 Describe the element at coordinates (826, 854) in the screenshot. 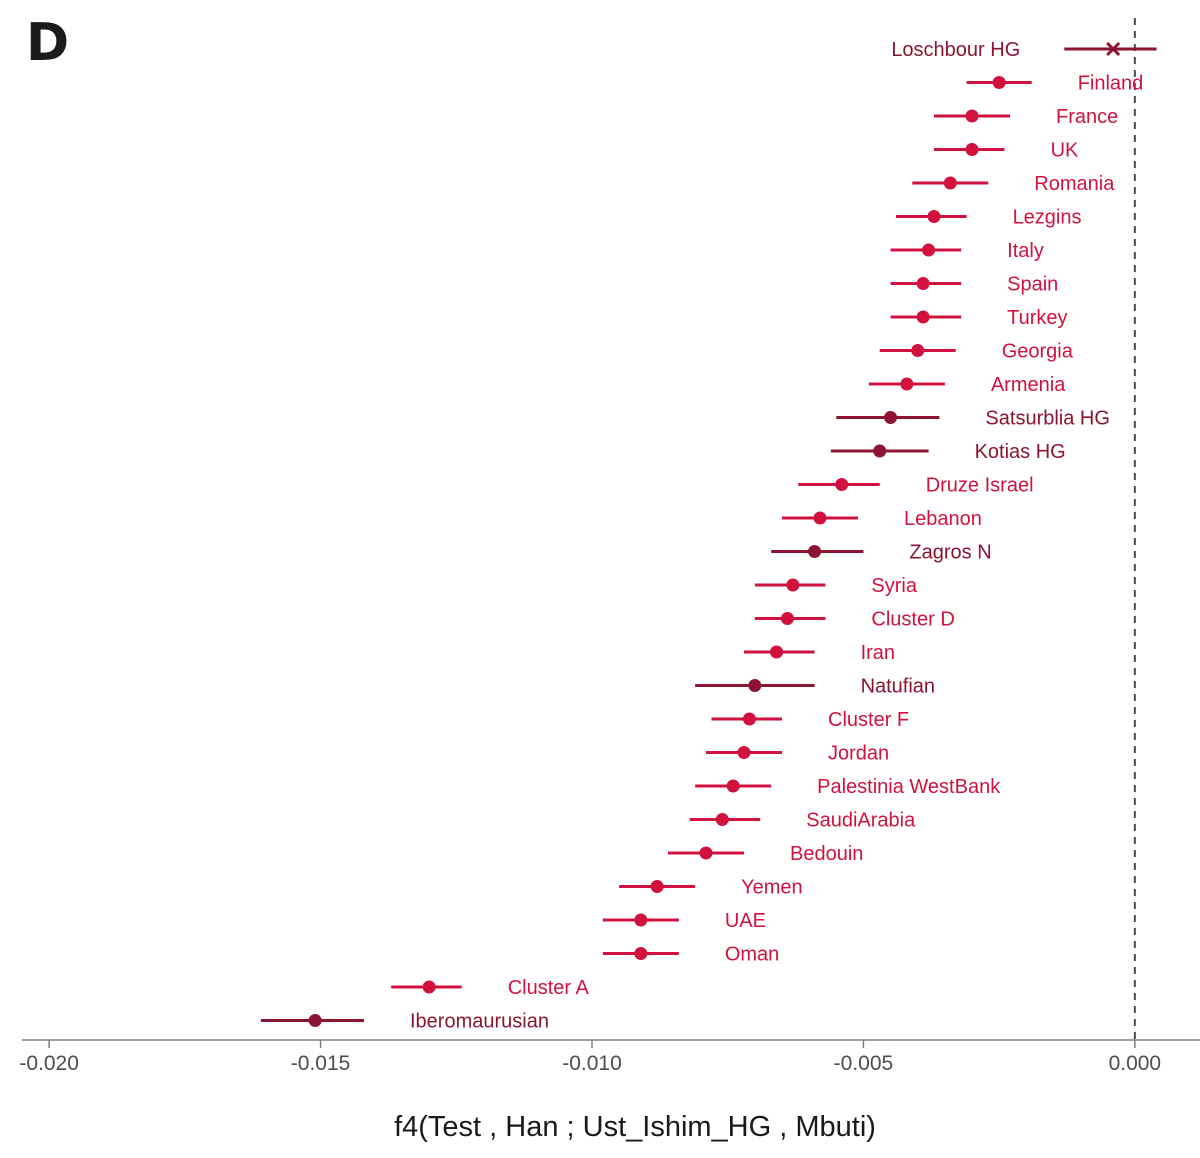

I see `point-label: Bedouin` at that location.